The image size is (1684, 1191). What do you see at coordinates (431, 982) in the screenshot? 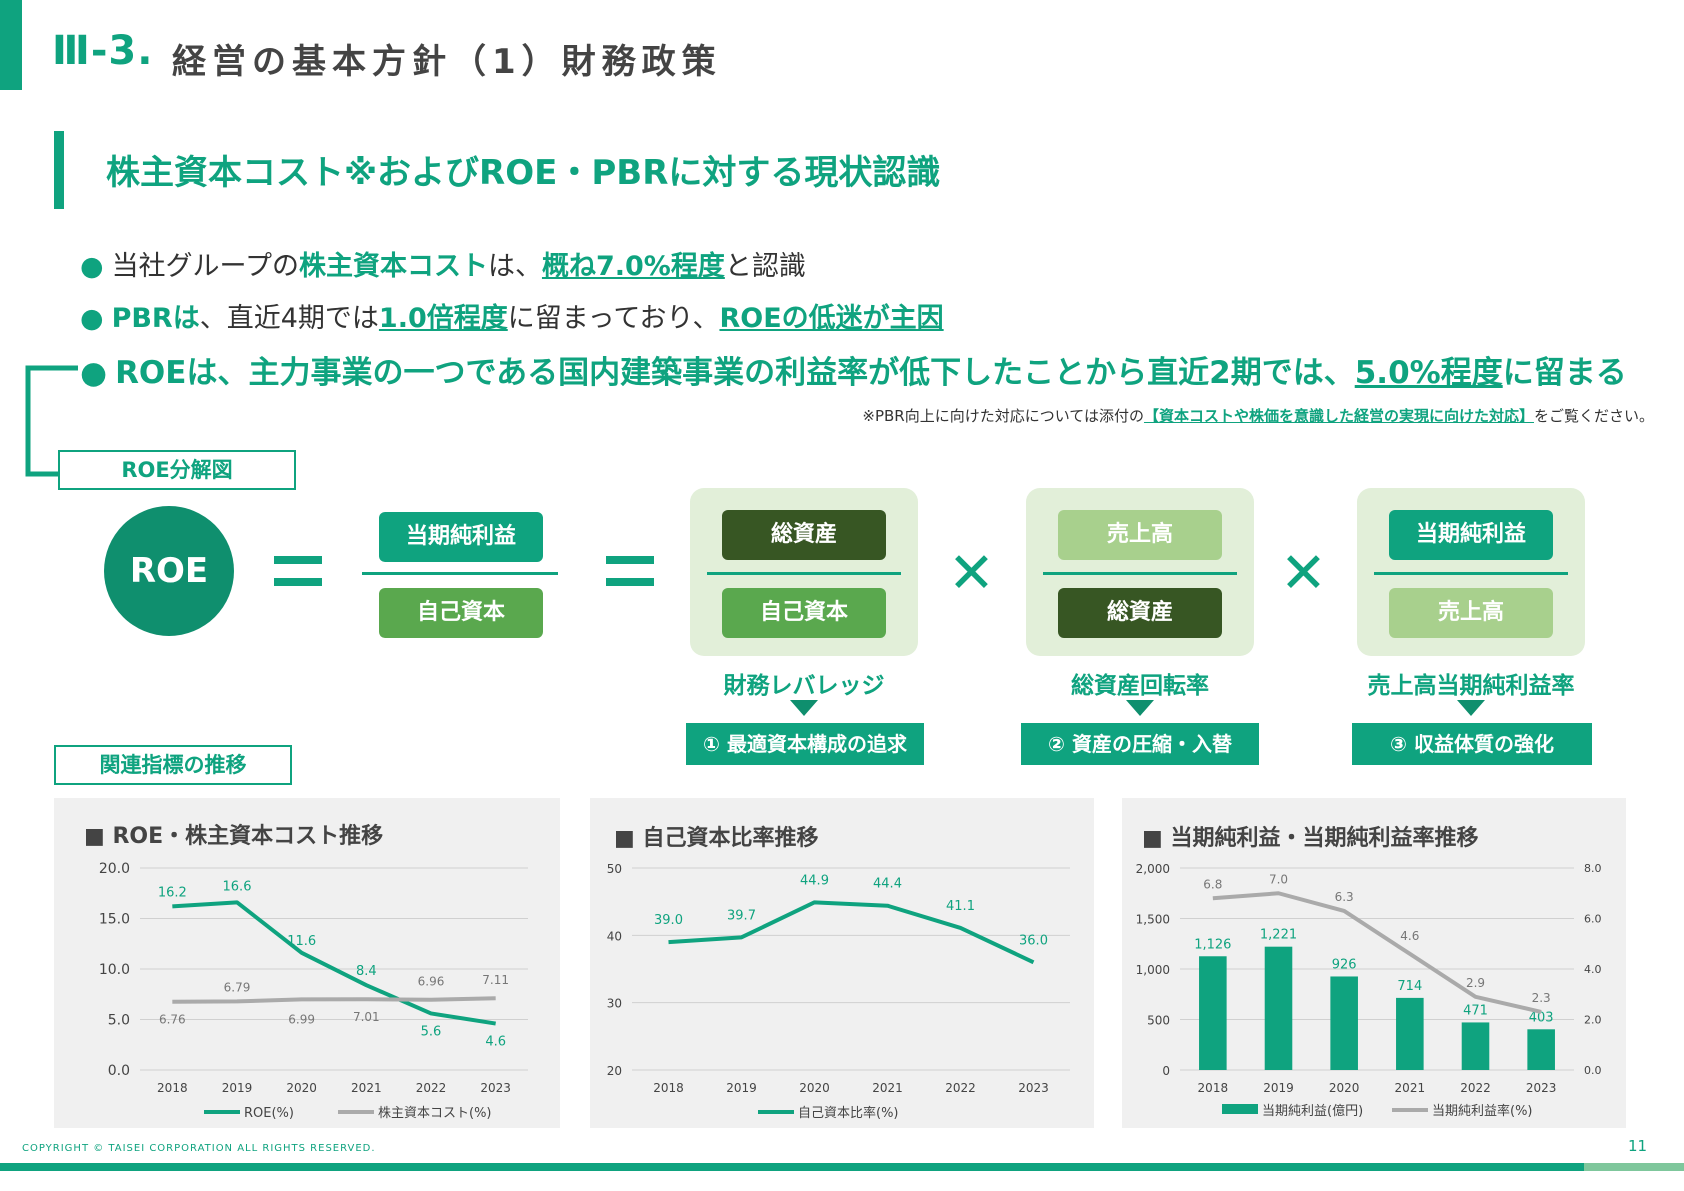
I see `data-label: 6.96` at bounding box center [431, 982].